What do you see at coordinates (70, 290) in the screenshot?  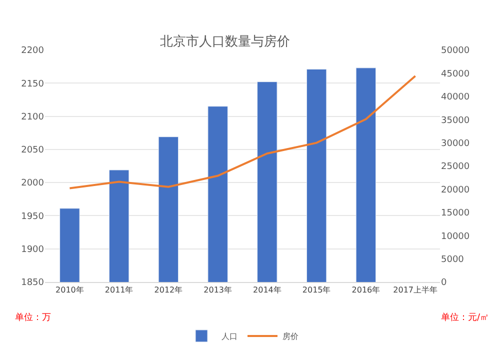 I see `x-tick-label: 2010年` at bounding box center [70, 290].